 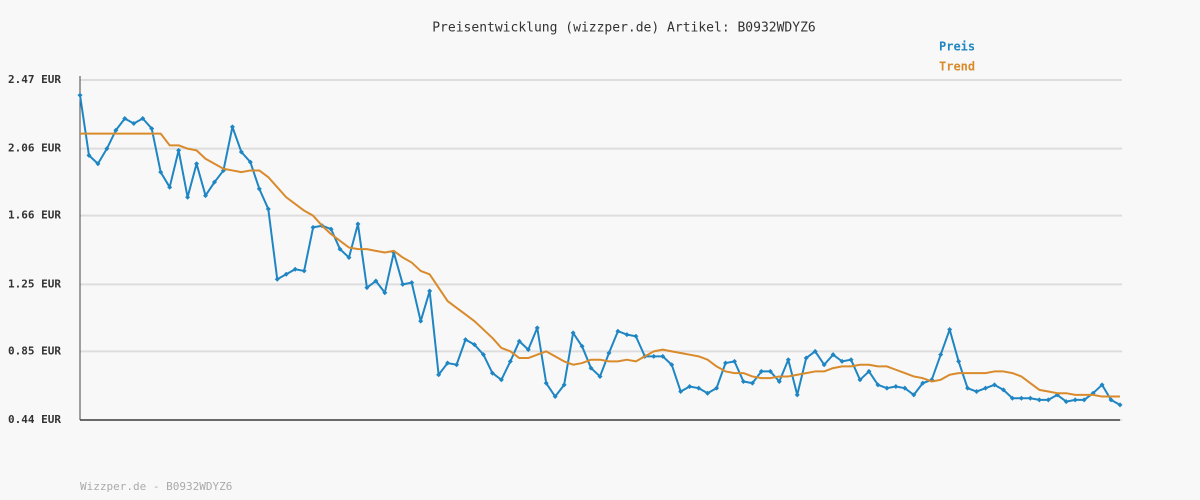 I want to click on y-tick-label: 1.25 EUR, so click(x=34, y=283).